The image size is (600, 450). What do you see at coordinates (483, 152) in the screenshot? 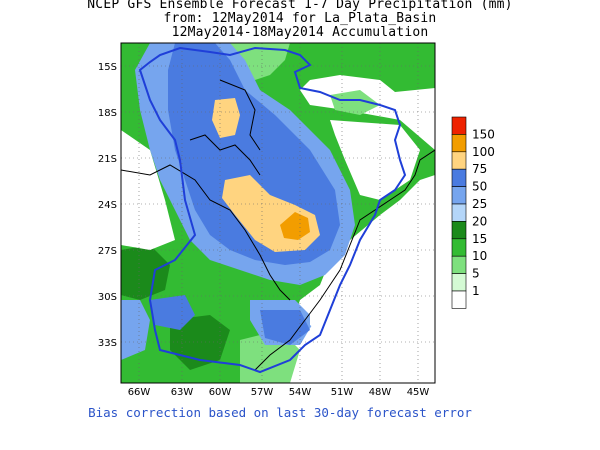
I see `legend-label: 100` at bounding box center [483, 152].